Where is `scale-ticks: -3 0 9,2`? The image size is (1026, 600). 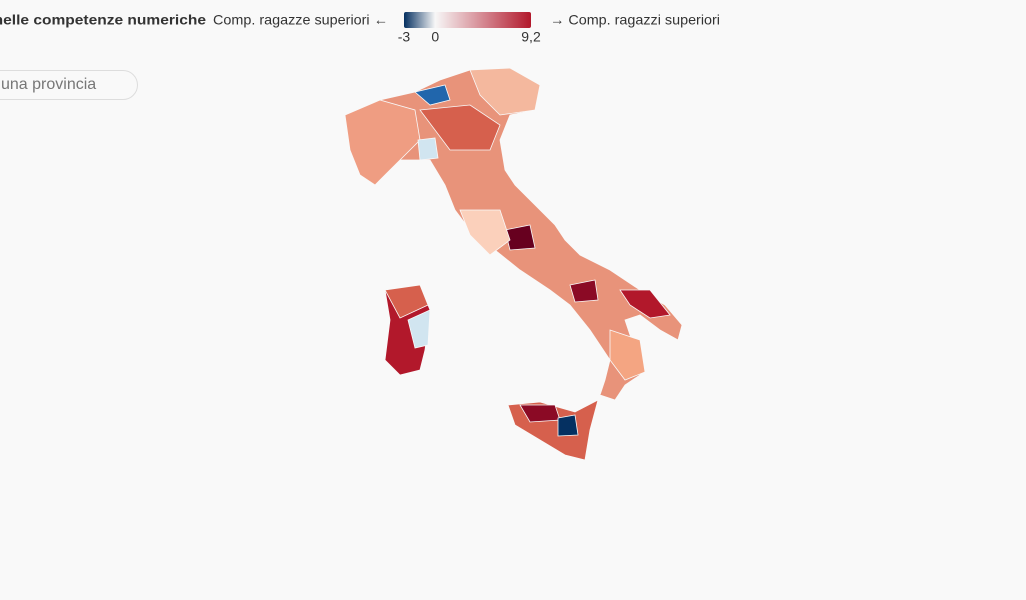 scale-ticks: -3 0 9,2 is located at coordinates (469, 37).